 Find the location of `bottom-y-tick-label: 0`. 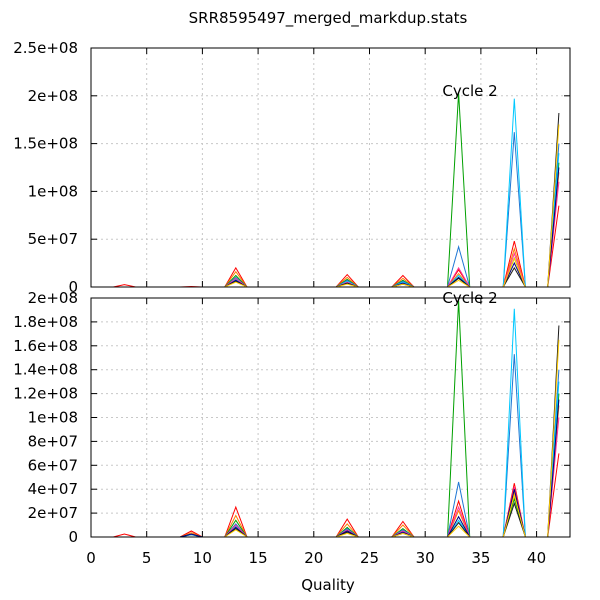

bottom-y-tick-label: 0 is located at coordinates (73, 537).